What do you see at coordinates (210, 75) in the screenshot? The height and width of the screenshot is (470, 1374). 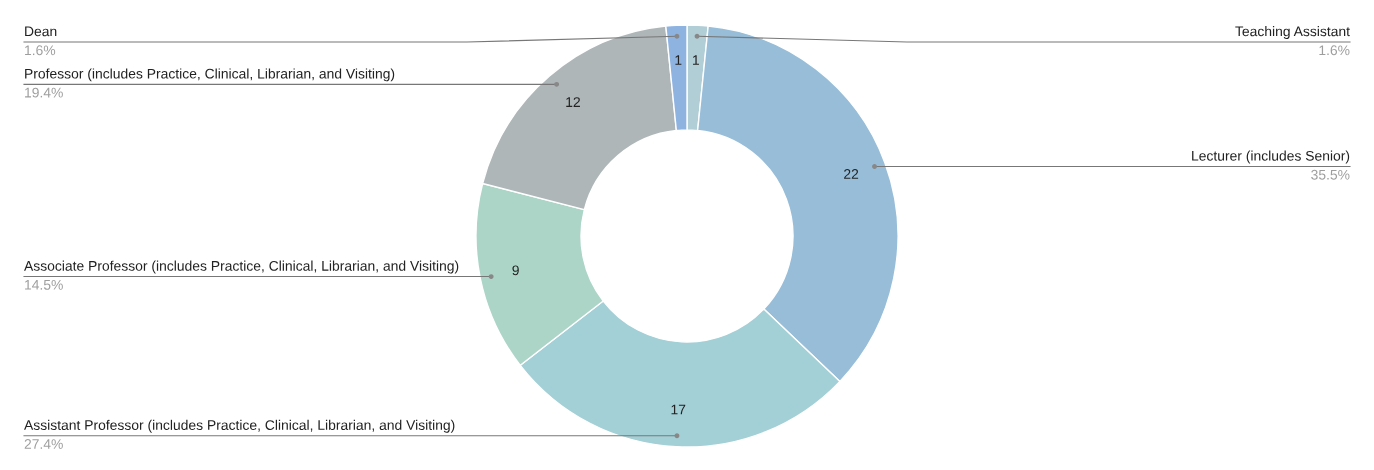 I see `slice-label: Professor (includes Practice, Clinical, Librarian, and Visiting)` at bounding box center [210, 75].